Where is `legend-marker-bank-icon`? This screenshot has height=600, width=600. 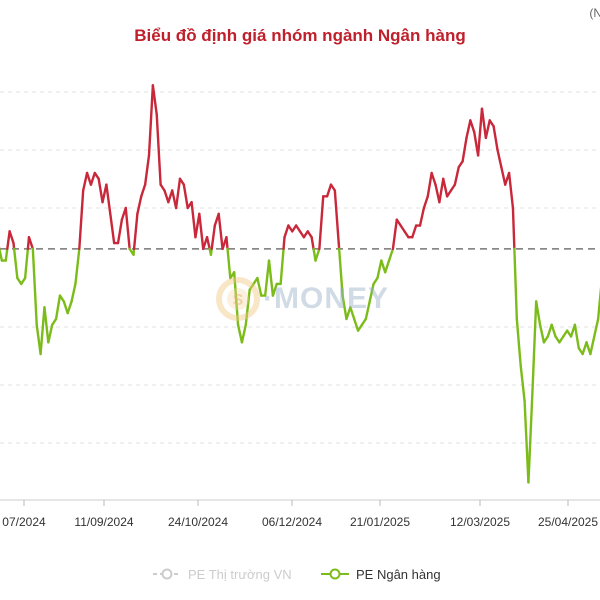
legend-marker-bank-icon is located at coordinates (335, 574).